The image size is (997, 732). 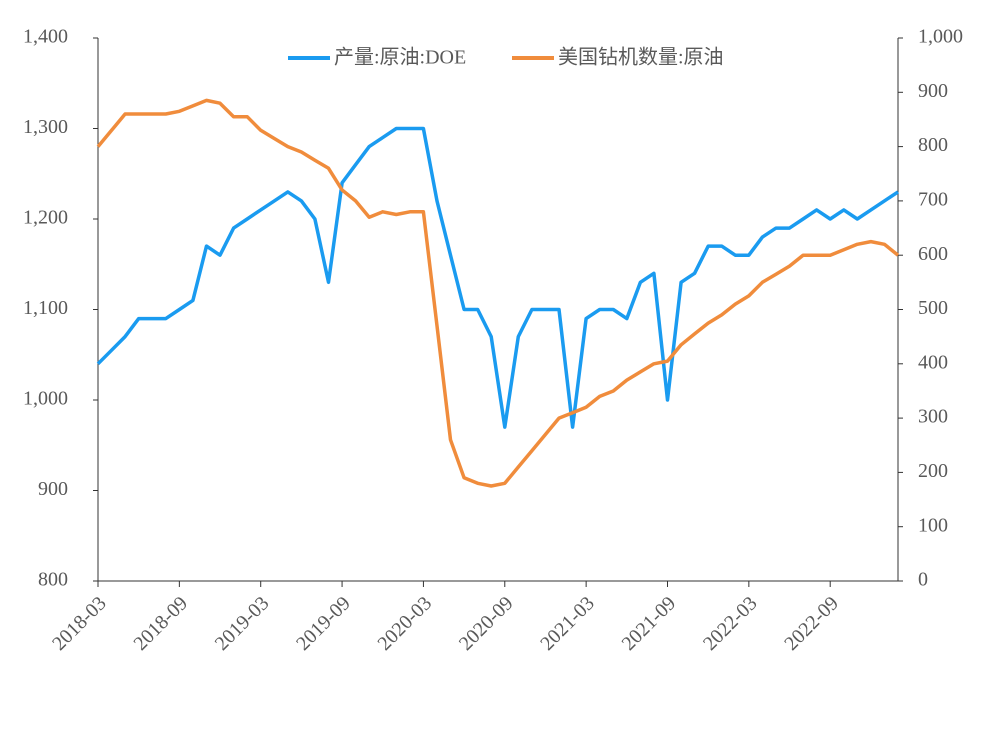 I want to click on y2-tick-label: 400, so click(x=933, y=362).